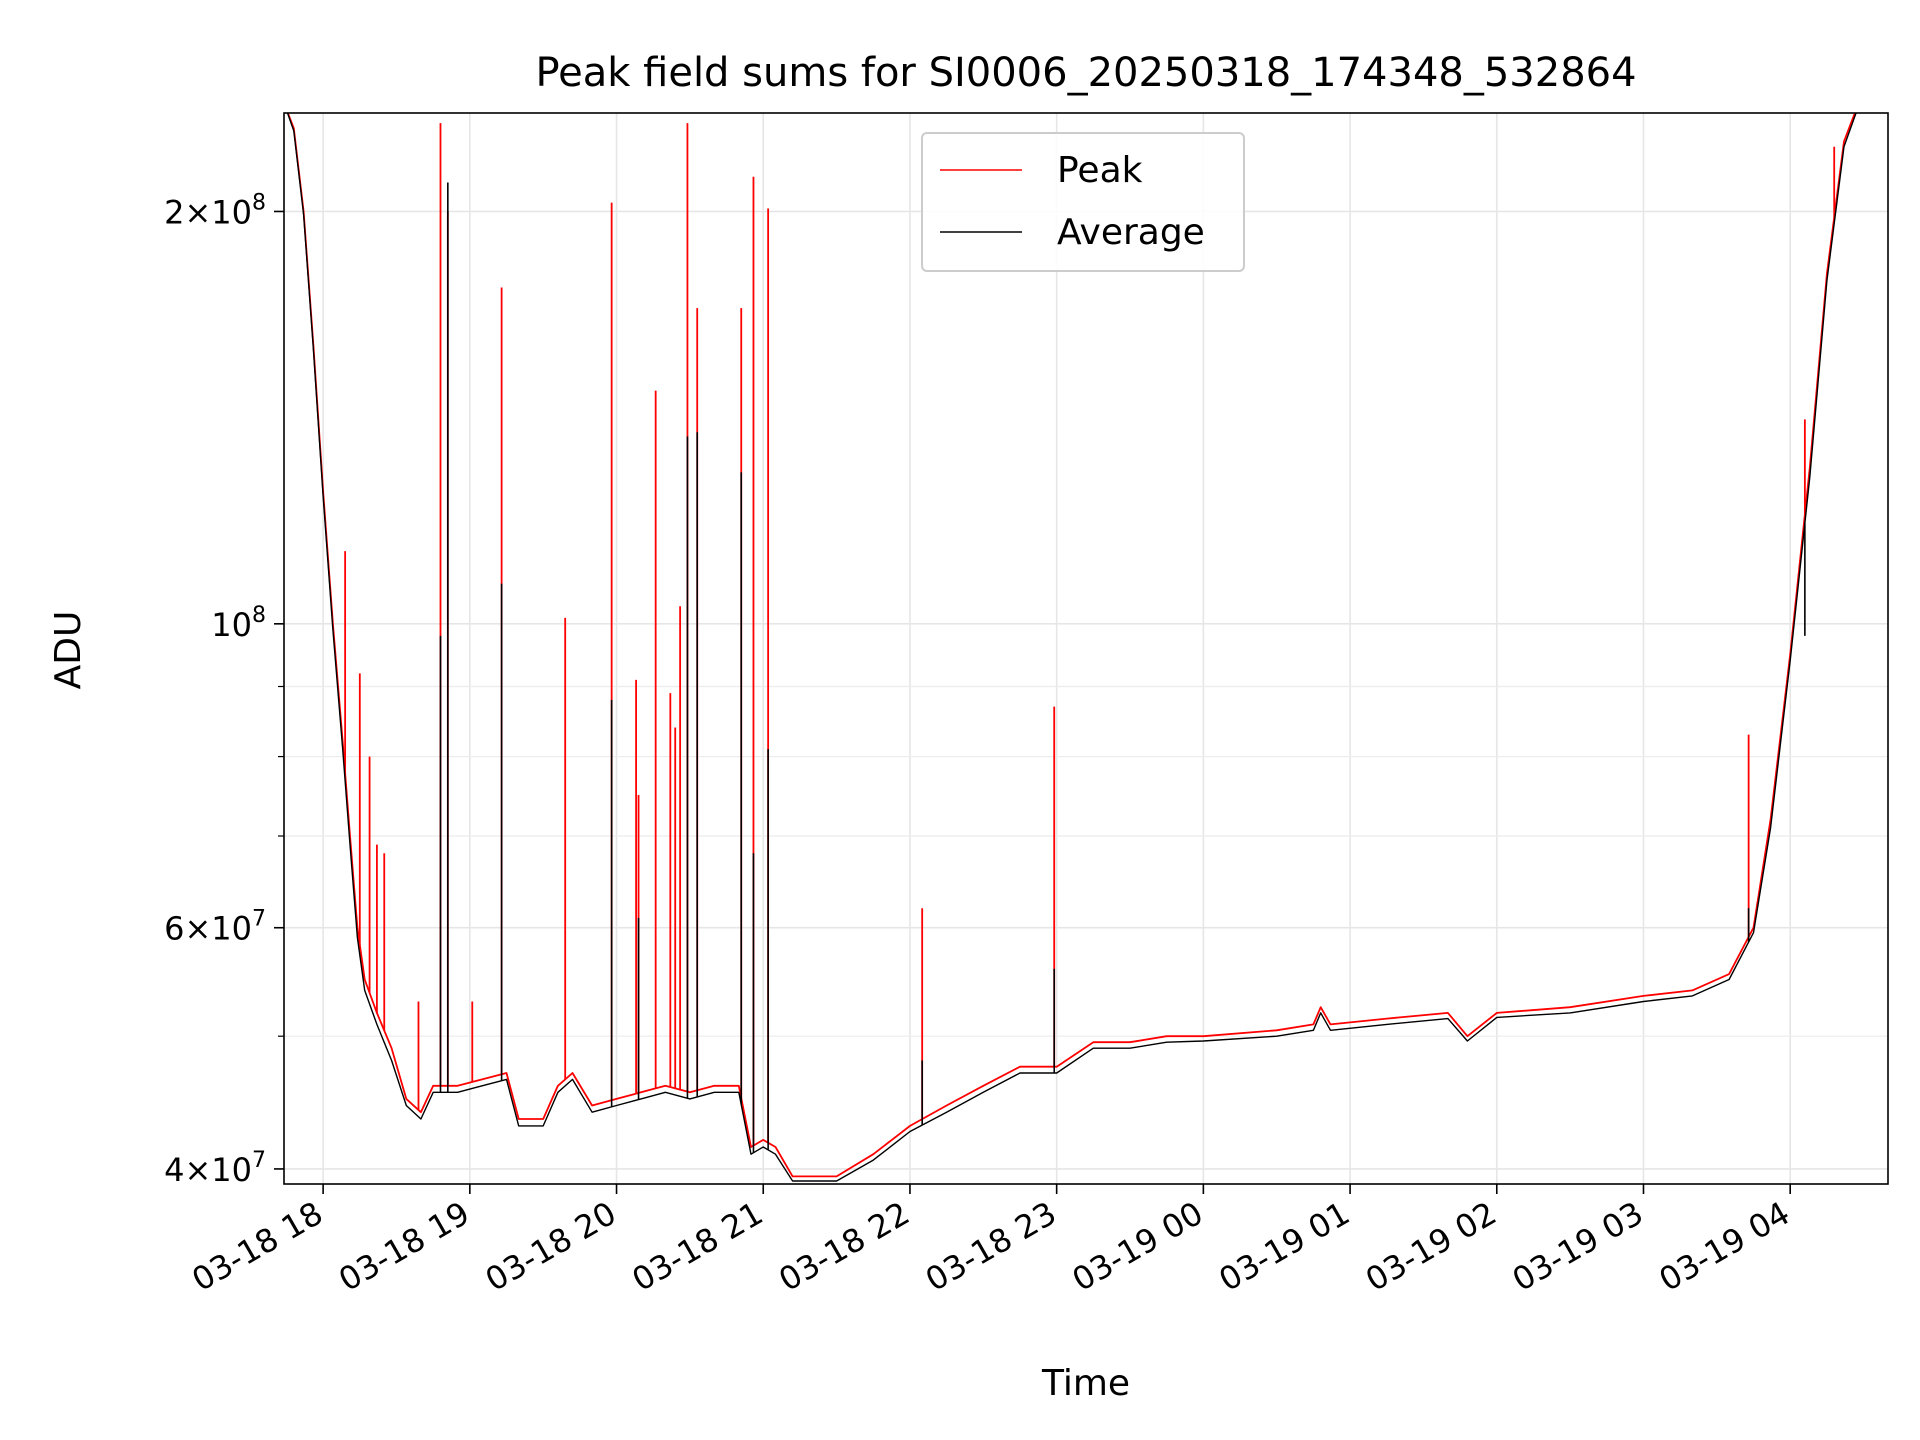  Describe the element at coordinates (215, 927) in the screenshot. I see `y-tick-label: 6×107` at that location.